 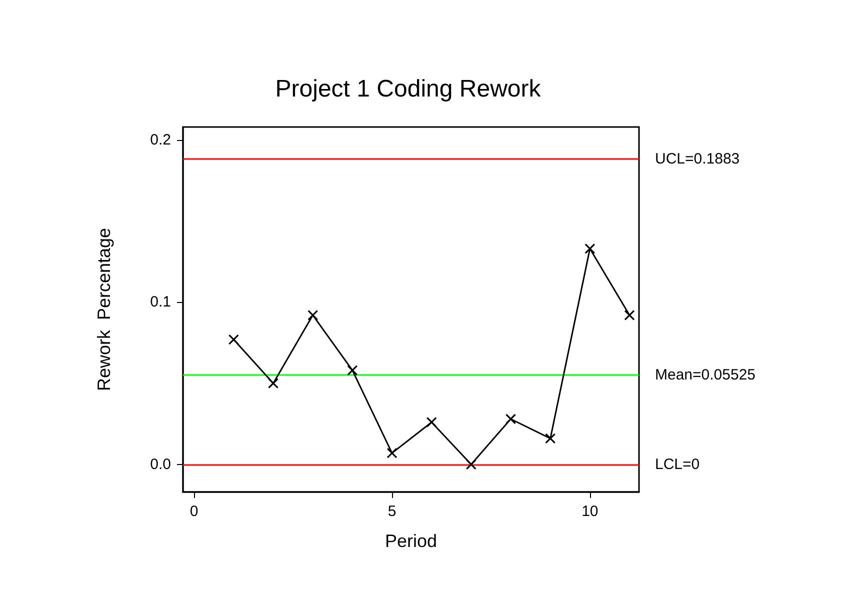 What do you see at coordinates (590, 511) in the screenshot?
I see `x-tick-label: 10` at bounding box center [590, 511].